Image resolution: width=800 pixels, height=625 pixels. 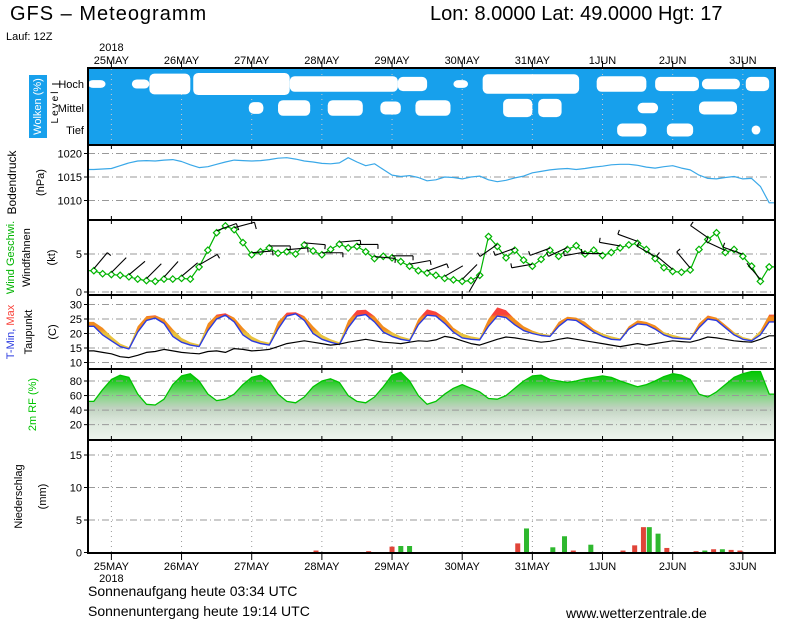 I want to click on y-tick-label: 5, so click(x=79, y=521).